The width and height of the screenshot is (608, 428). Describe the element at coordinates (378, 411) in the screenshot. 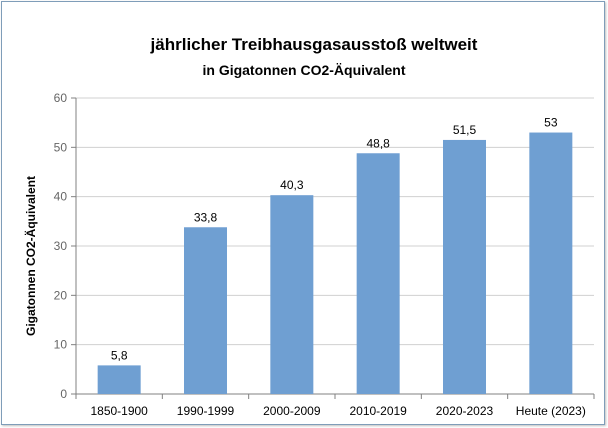

I see `x-tick-label: 2010-2019` at that location.